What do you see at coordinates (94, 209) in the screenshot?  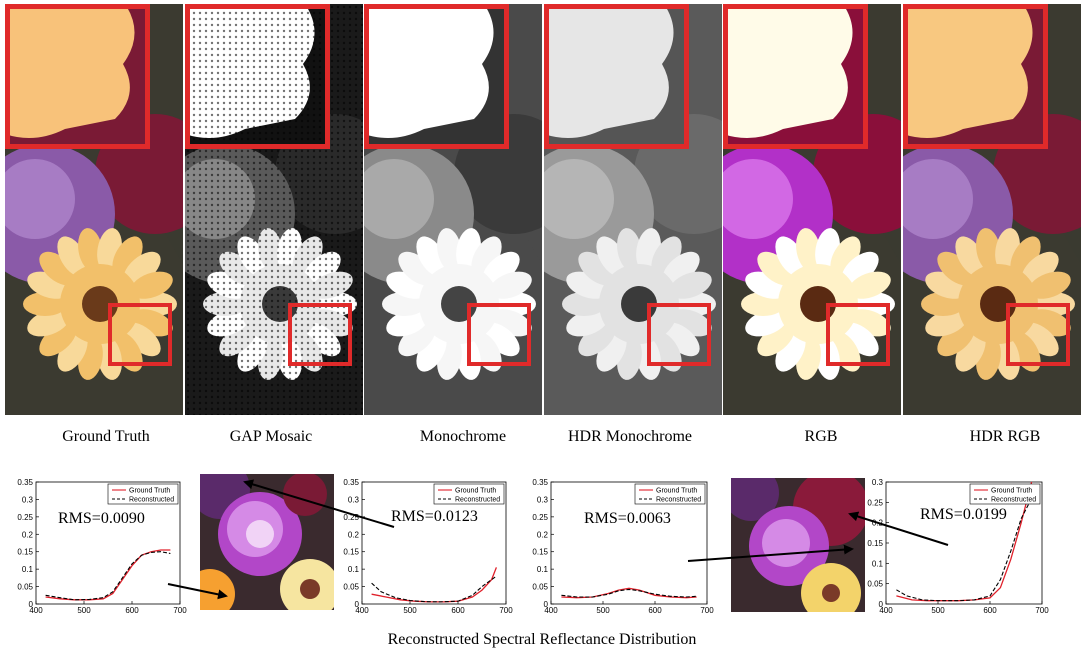 I see `panel-color` at bounding box center [94, 209].